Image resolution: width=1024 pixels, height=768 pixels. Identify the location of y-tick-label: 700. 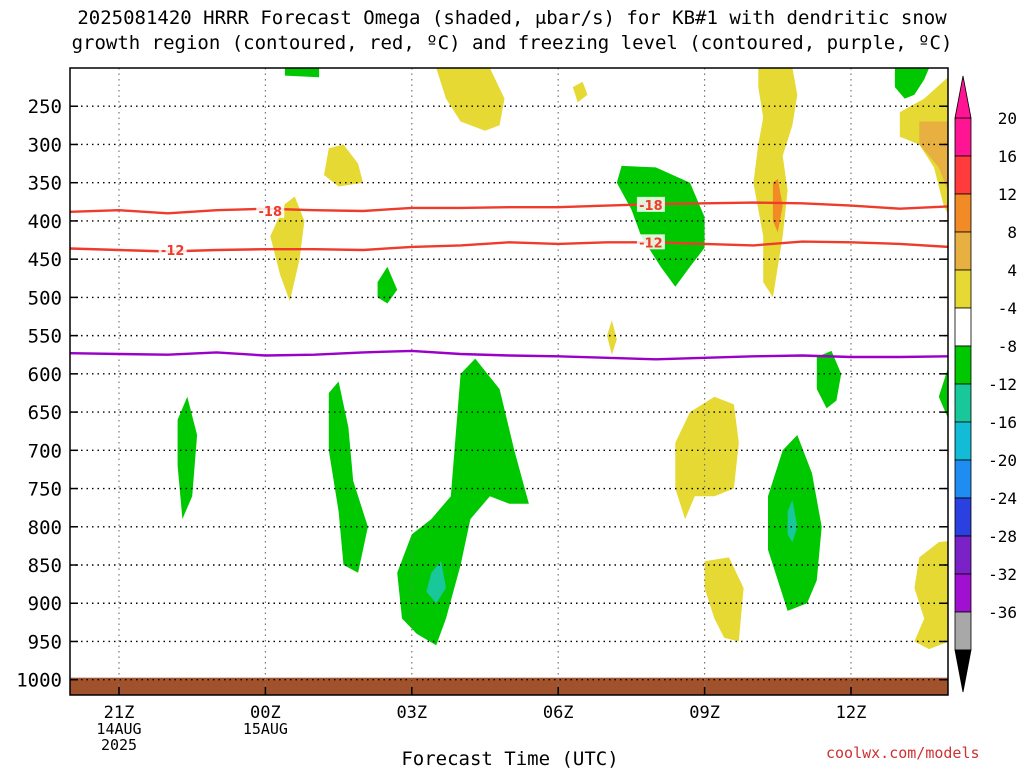
(45, 451).